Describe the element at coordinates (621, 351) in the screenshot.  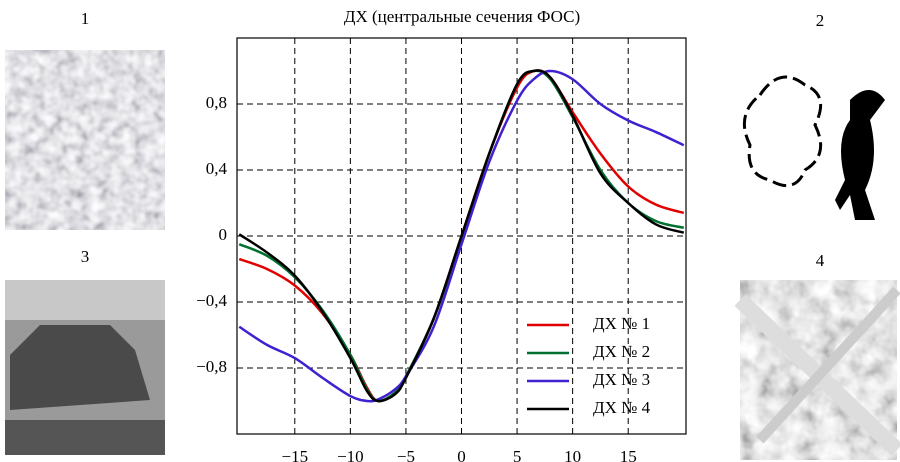
I see `legend-label: ДХ № 2` at that location.